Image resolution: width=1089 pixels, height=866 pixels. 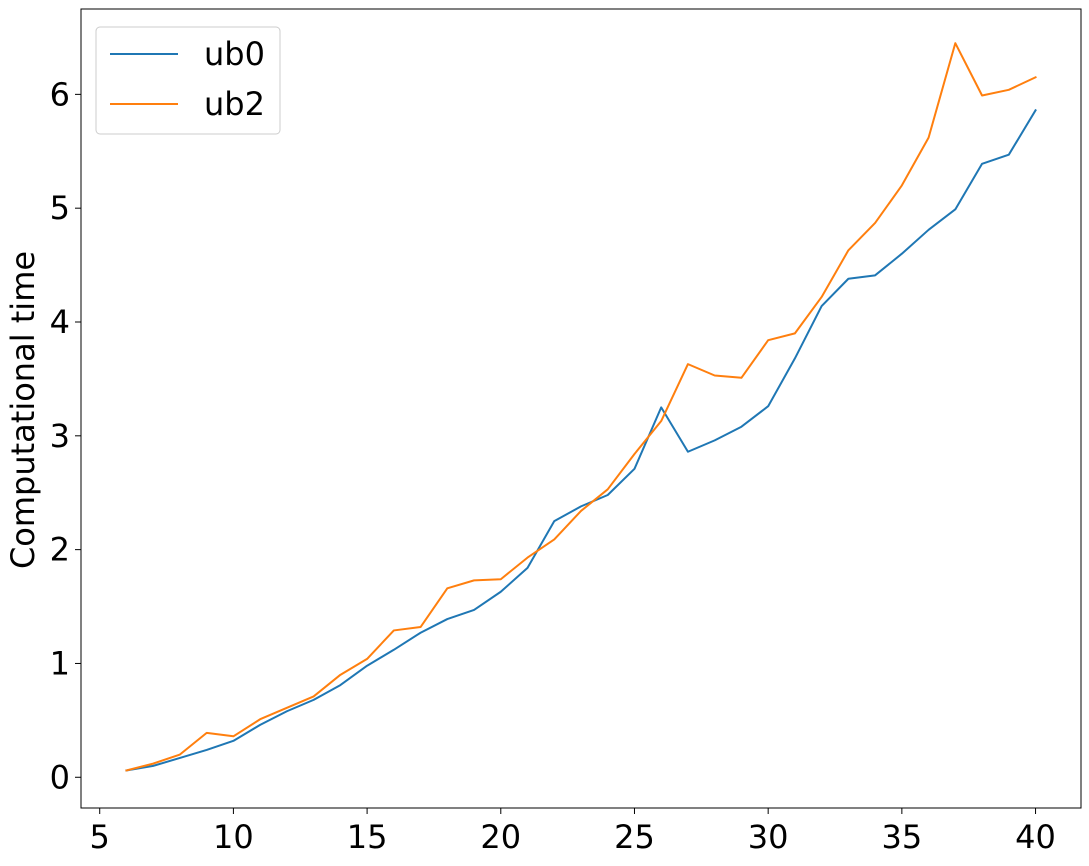 What do you see at coordinates (901, 837) in the screenshot?
I see `x-tick-label: 35` at bounding box center [901, 837].